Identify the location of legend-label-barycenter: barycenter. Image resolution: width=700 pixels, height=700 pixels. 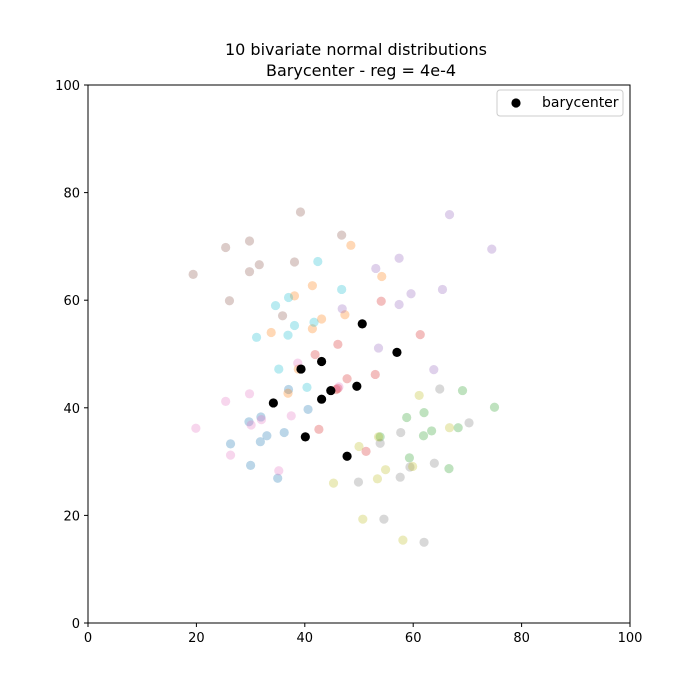
(580, 103).